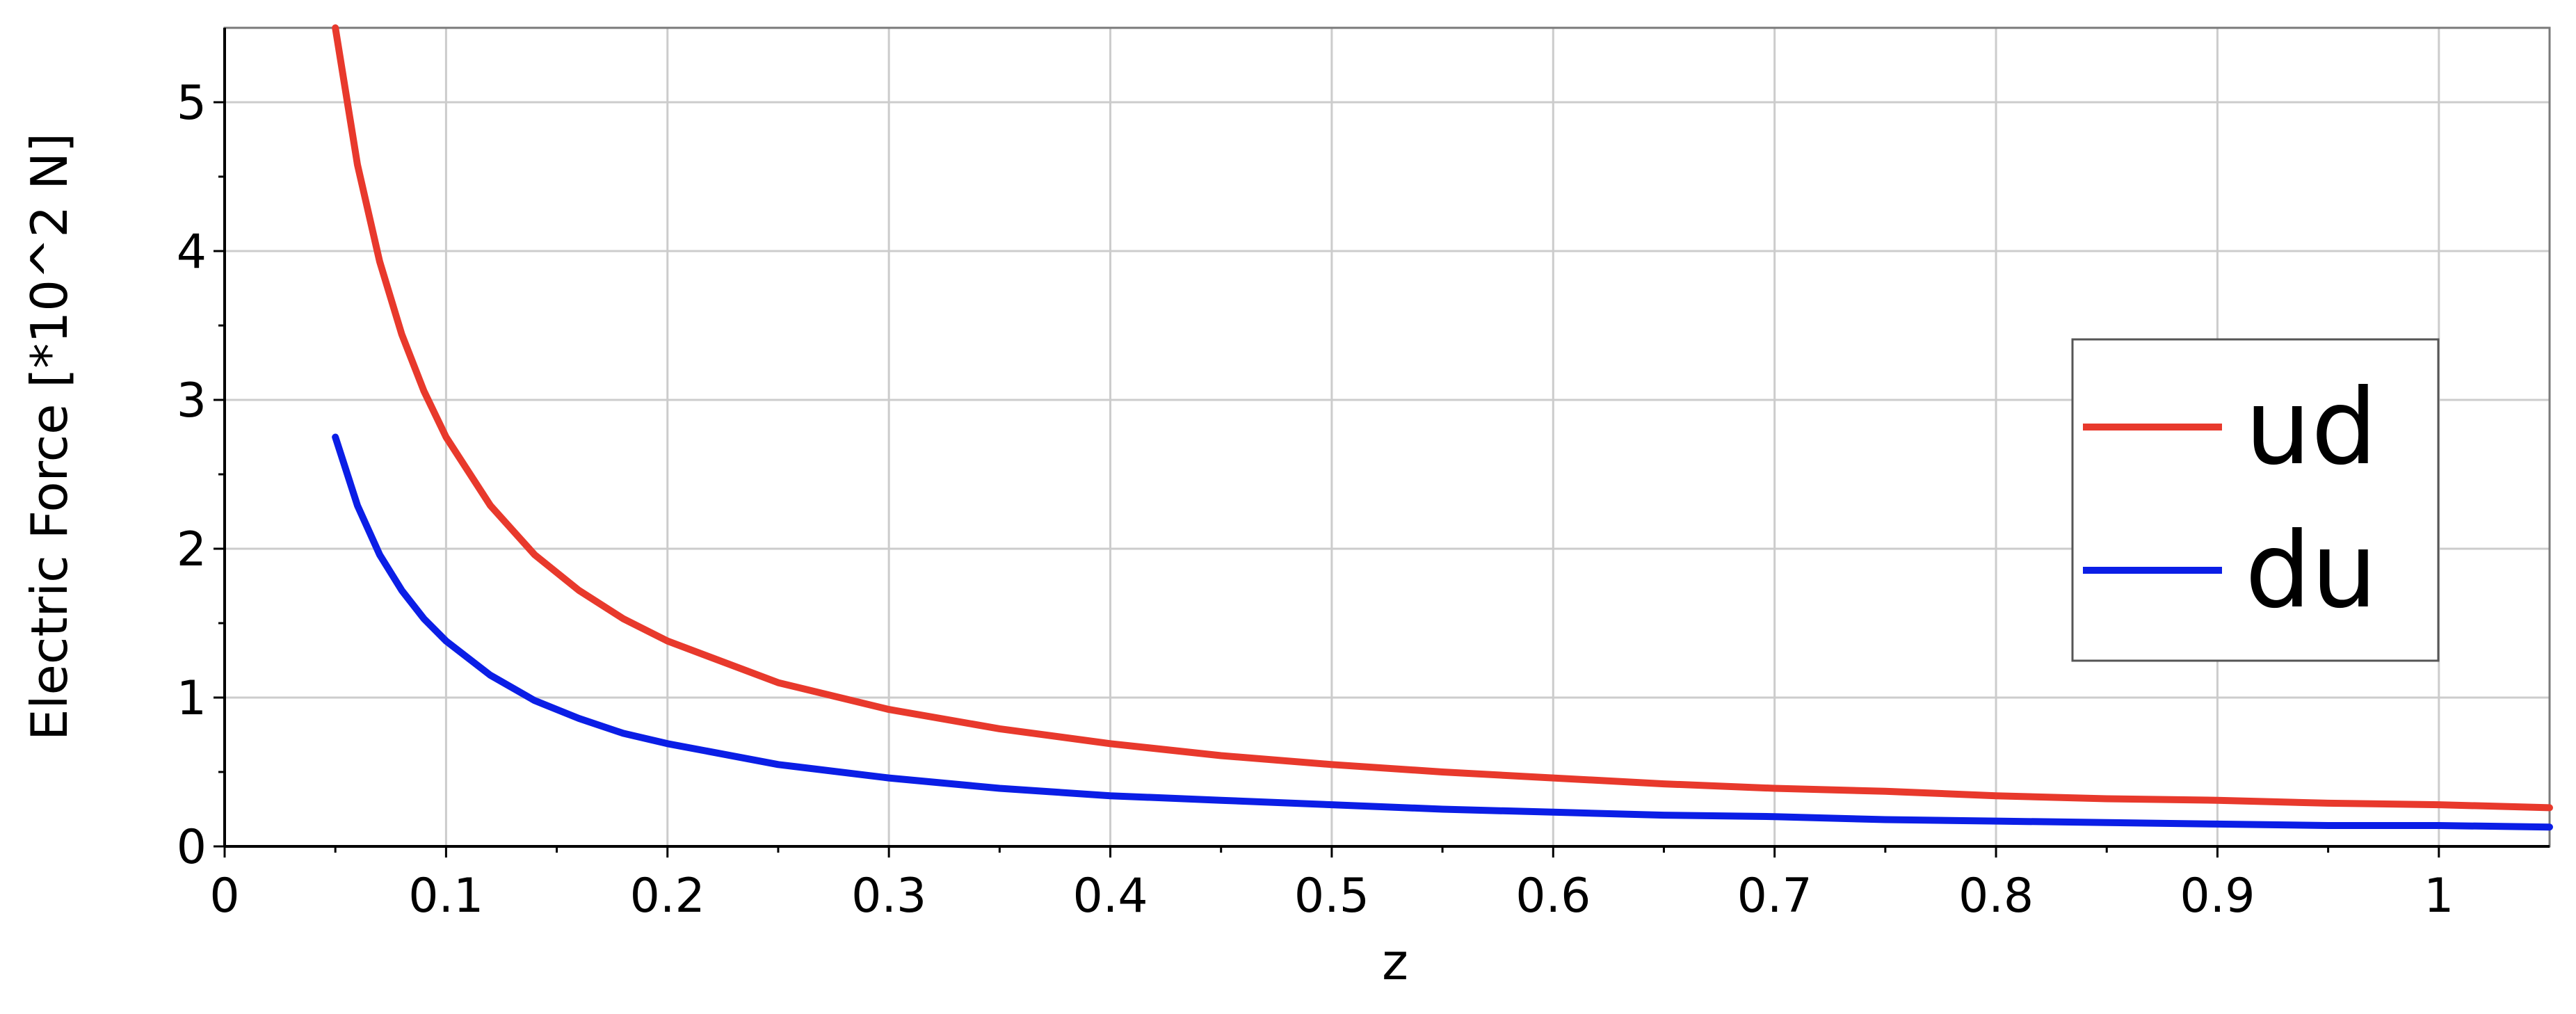 The image size is (2576, 1014). I want to click on y-axis-title: Electric Force [*10^2 N], so click(50, 437).